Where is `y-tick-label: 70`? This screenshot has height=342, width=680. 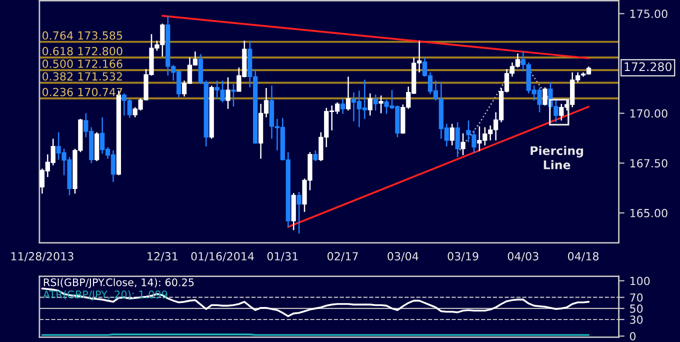
y-tick-label: 70 is located at coordinates (636, 297).